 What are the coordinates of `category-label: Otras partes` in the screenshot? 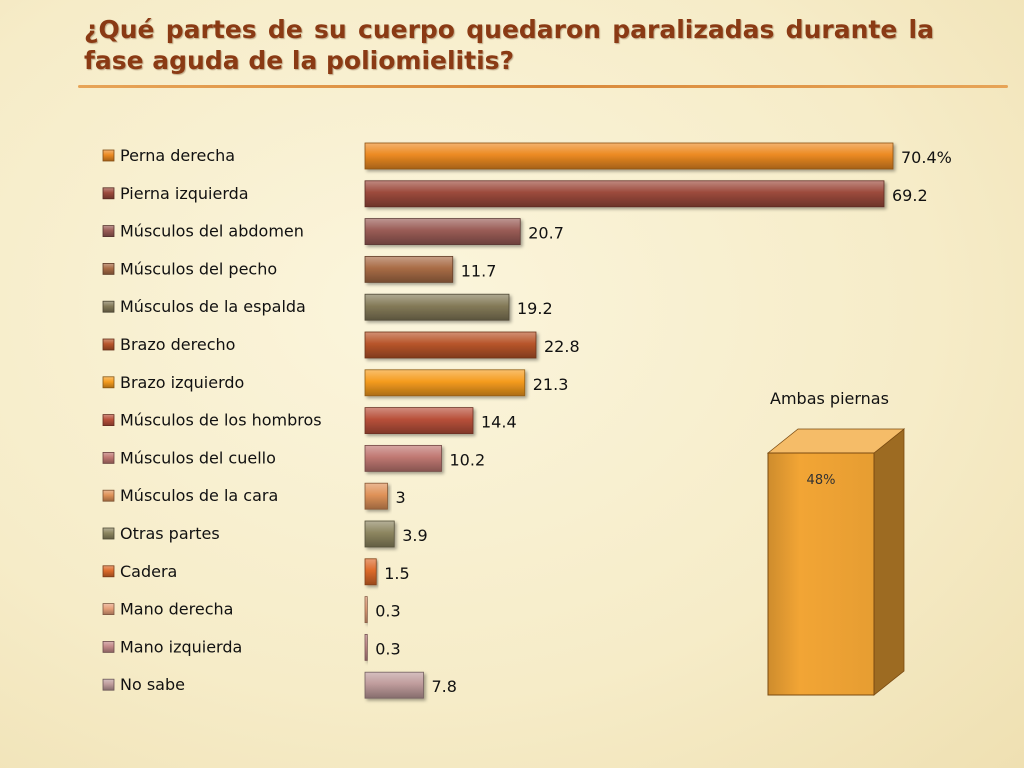 It's located at (170, 533).